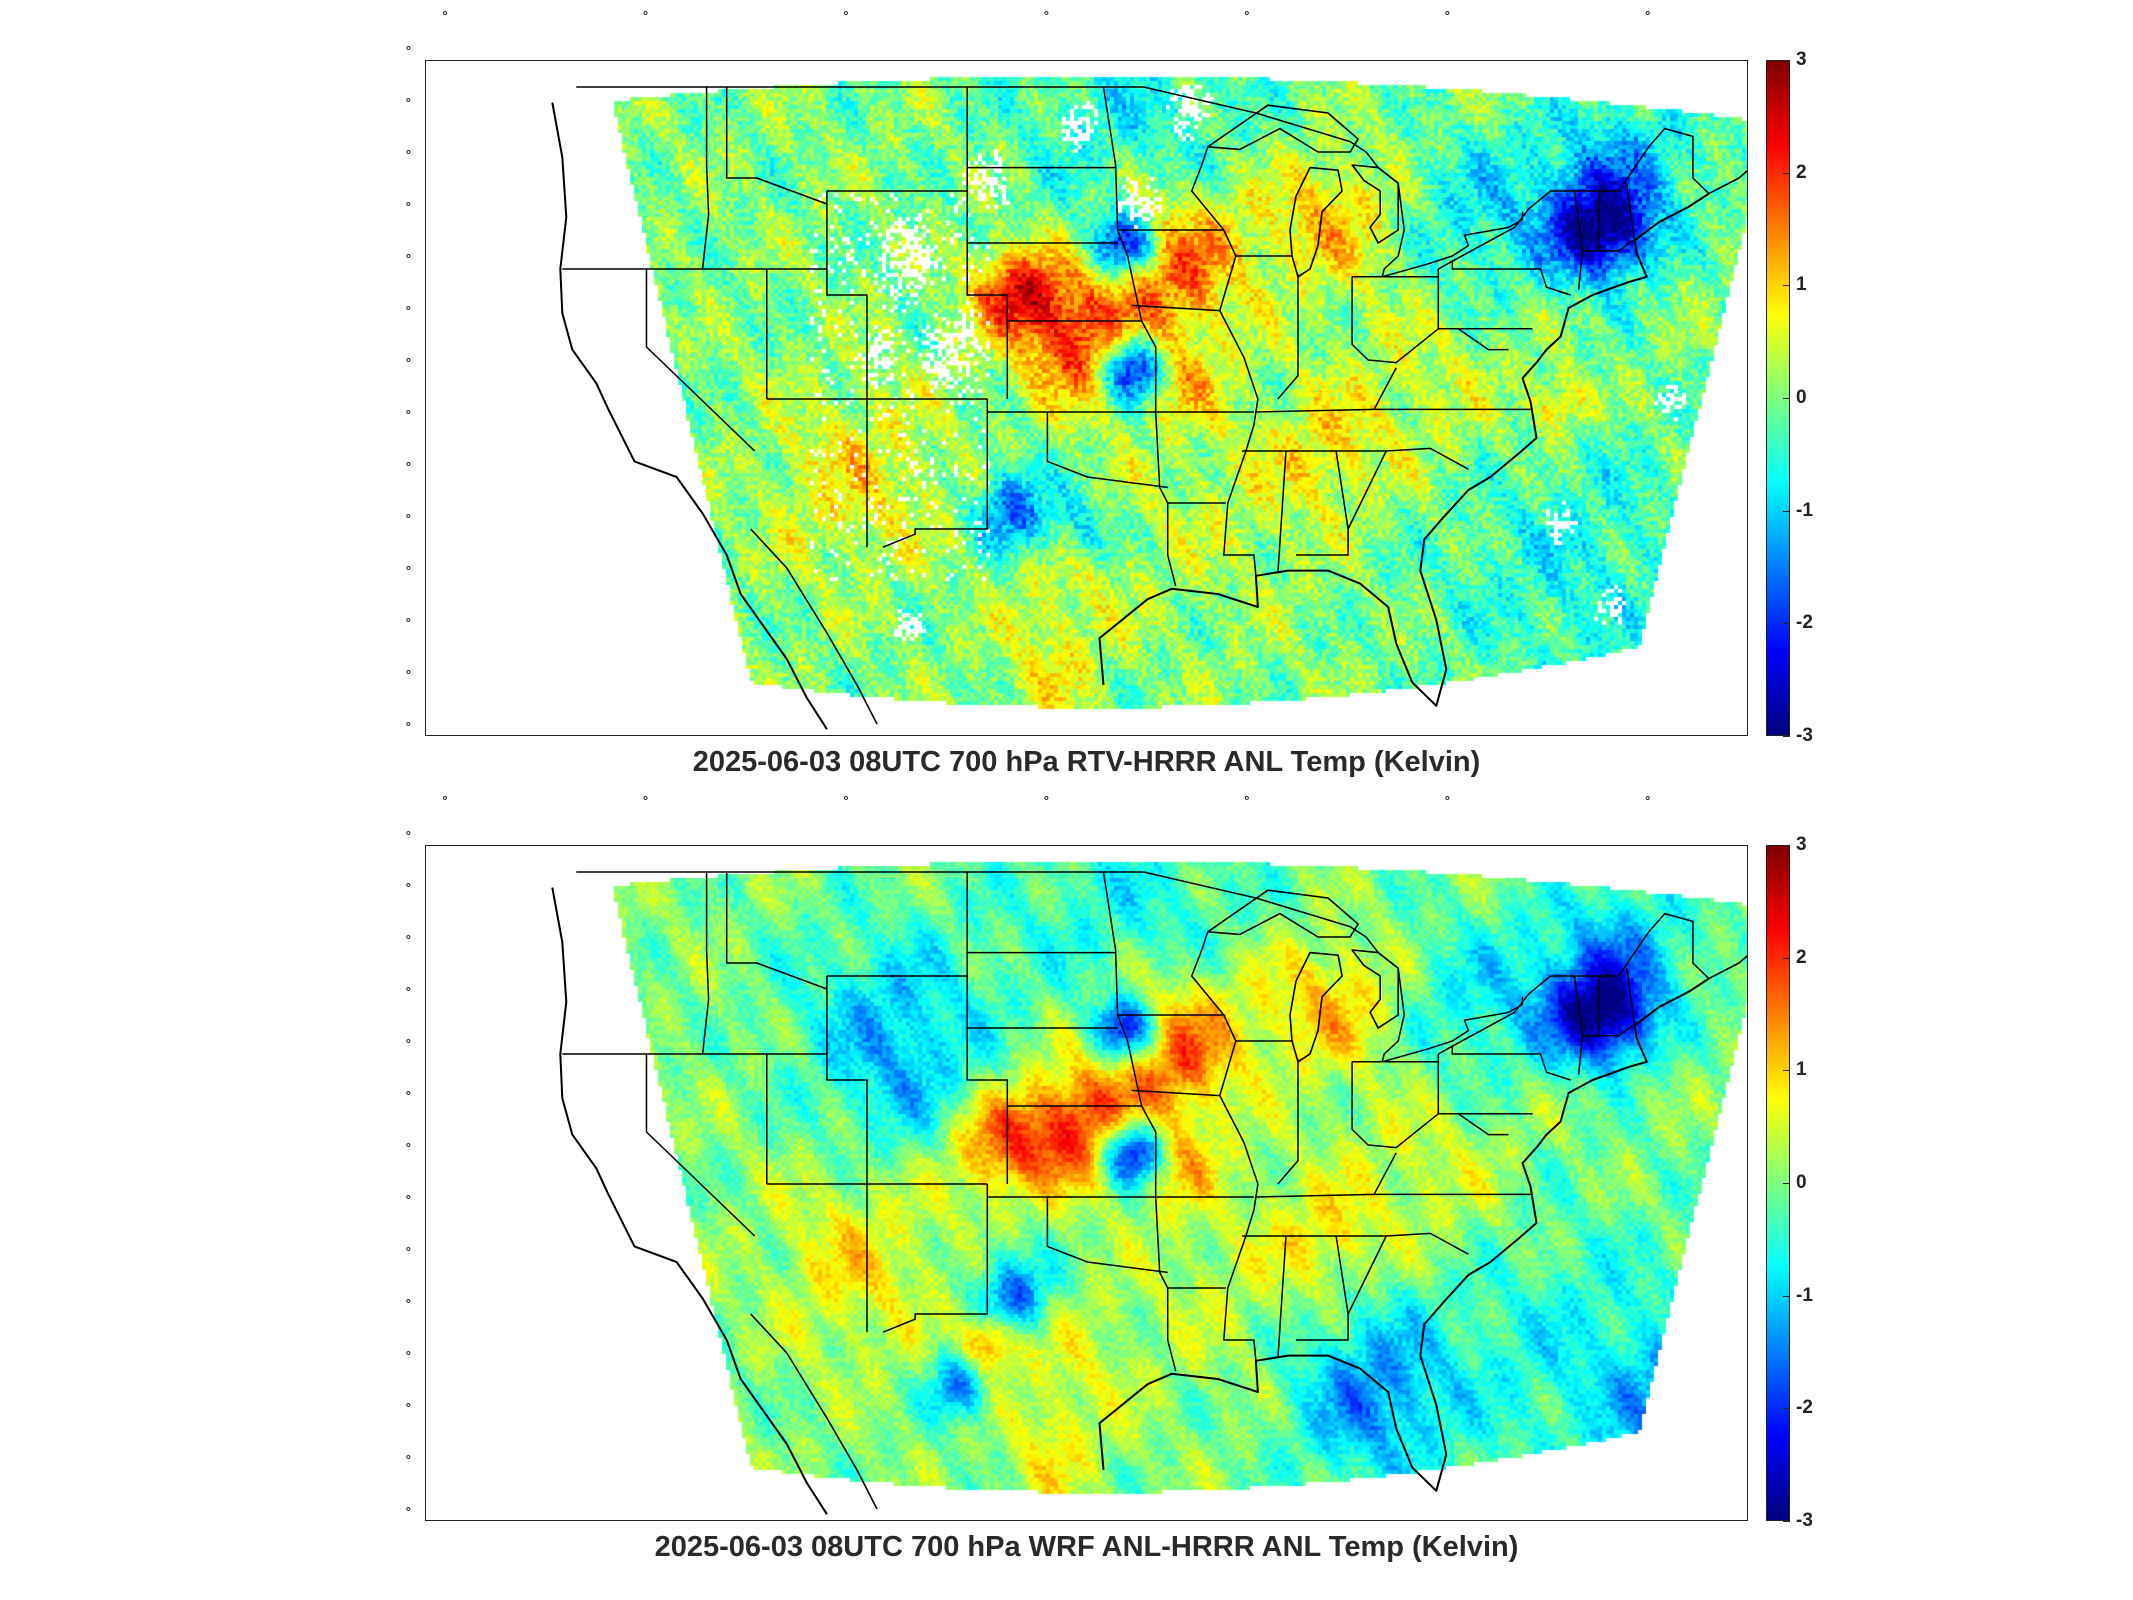 Image resolution: width=2133 pixels, height=1600 pixels. Describe the element at coordinates (1804, 735) in the screenshot. I see `colorbar-tick-label: -3` at that location.